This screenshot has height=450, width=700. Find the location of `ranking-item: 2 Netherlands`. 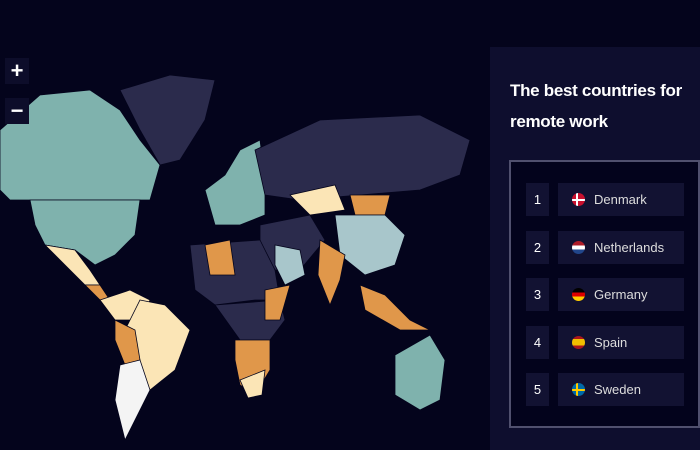

ranking-item: 2 Netherlands is located at coordinates (613, 247).